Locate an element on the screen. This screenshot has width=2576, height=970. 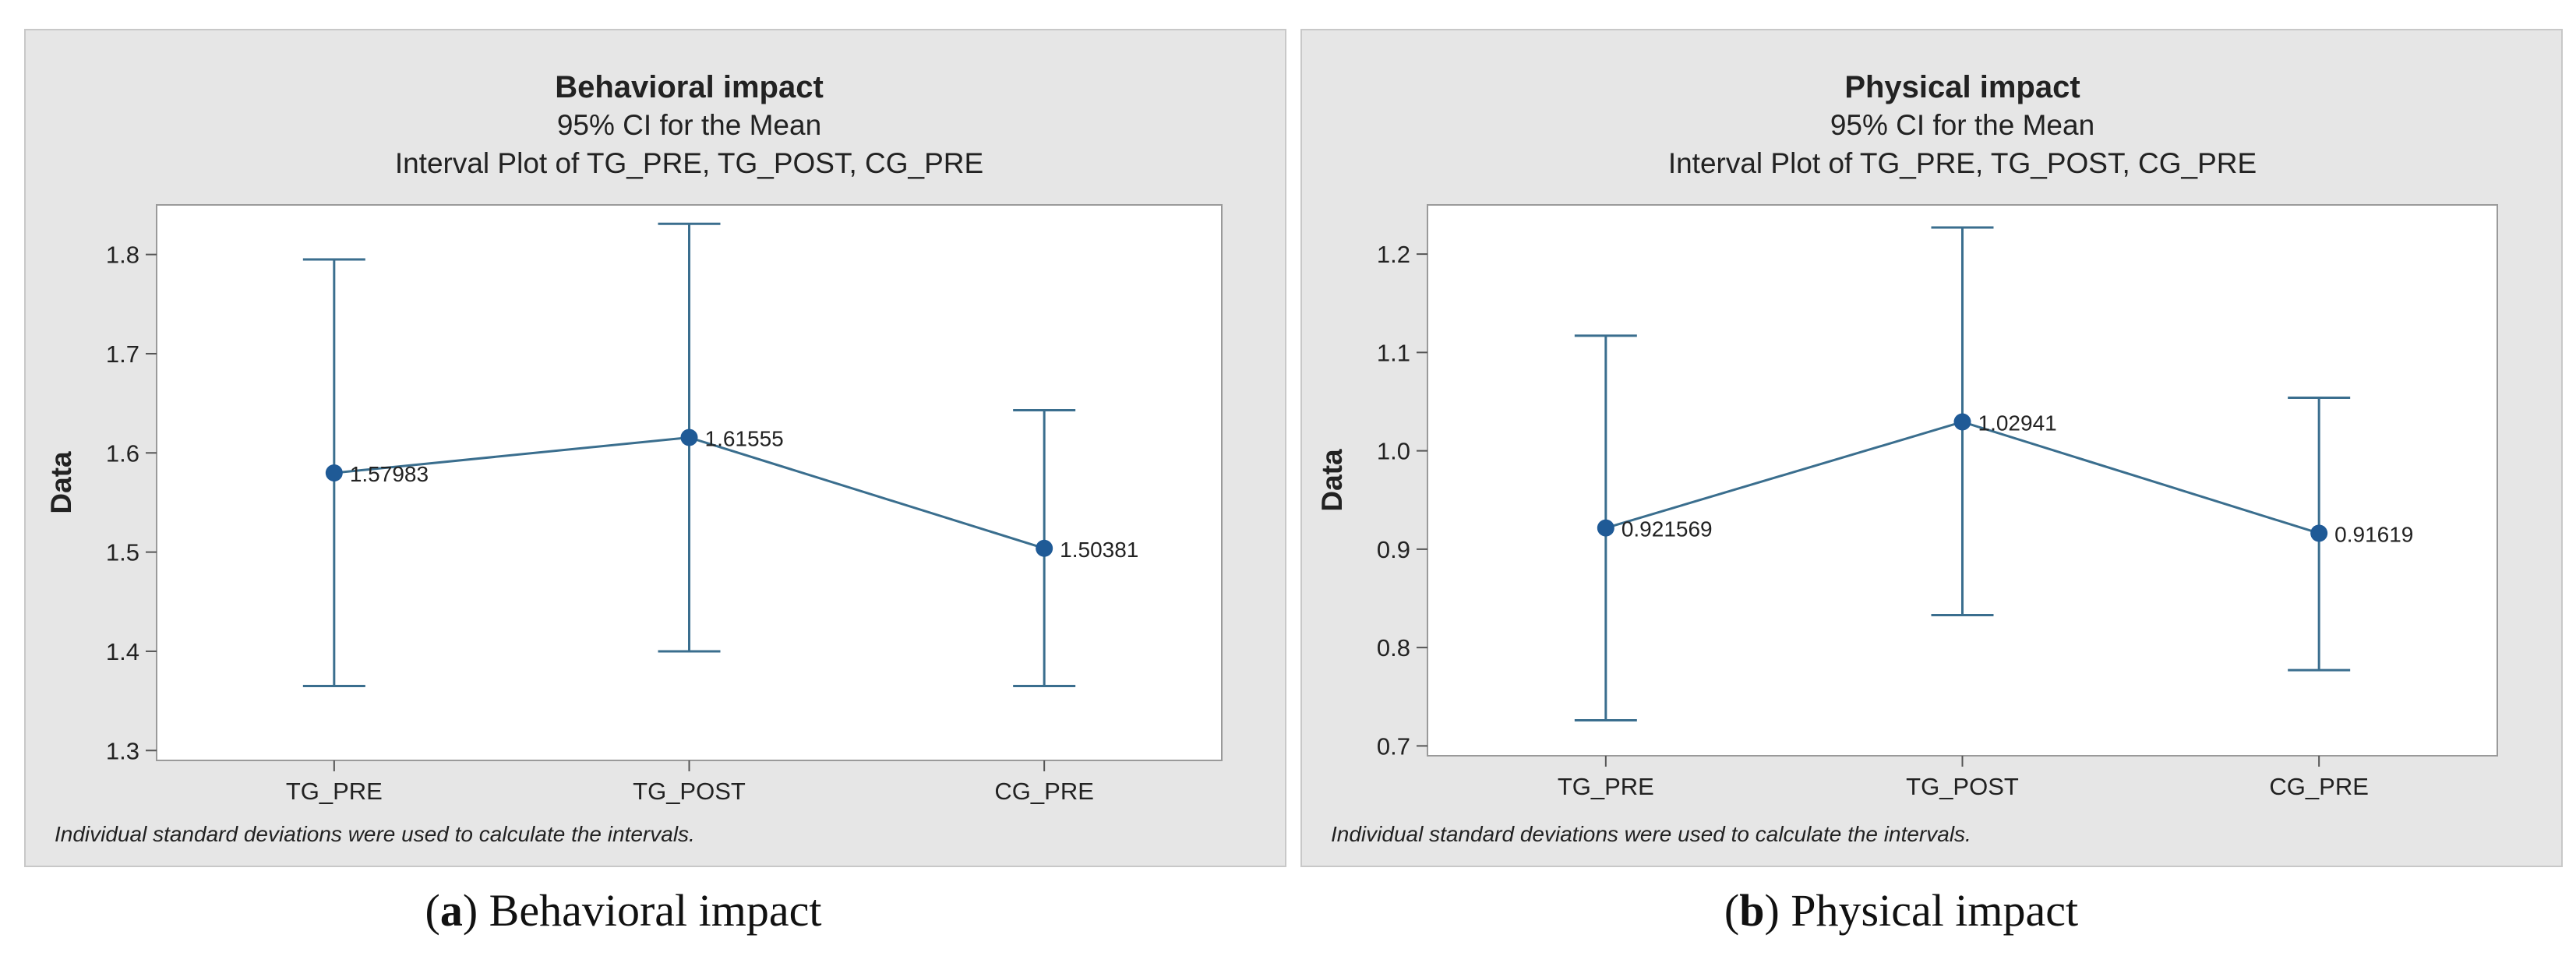
chart-title: Behavioral impact is located at coordinates (689, 87).